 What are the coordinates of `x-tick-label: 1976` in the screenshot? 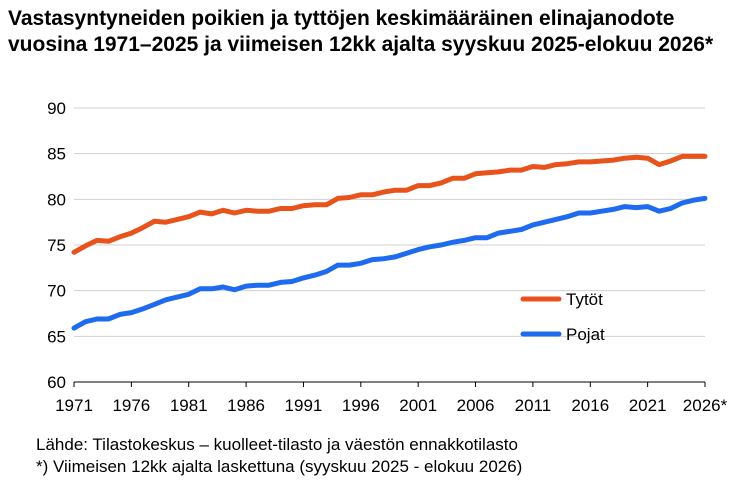 It's located at (131, 405).